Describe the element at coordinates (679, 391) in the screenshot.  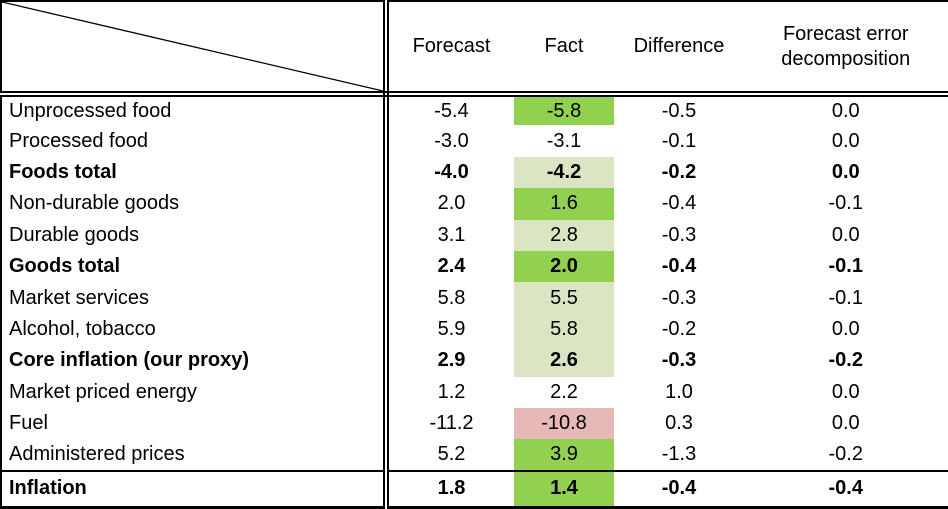
I see `difference-value: 1.0` at that location.